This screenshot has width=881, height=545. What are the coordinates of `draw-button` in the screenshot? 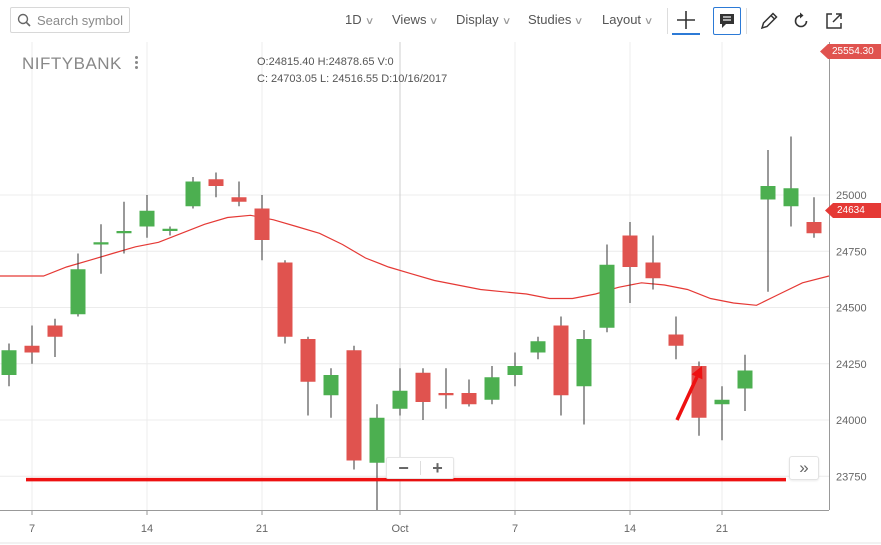 It's located at (769, 21).